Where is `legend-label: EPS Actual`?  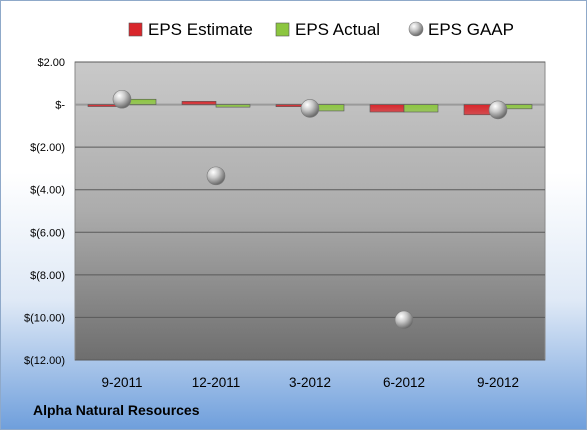
legend-label: EPS Actual is located at coordinates (337, 29).